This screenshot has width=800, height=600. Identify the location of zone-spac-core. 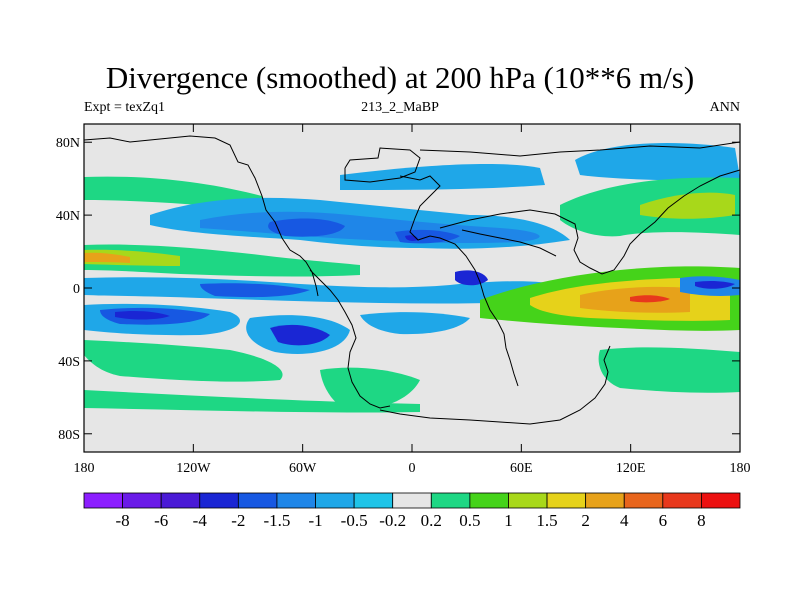
(142, 315).